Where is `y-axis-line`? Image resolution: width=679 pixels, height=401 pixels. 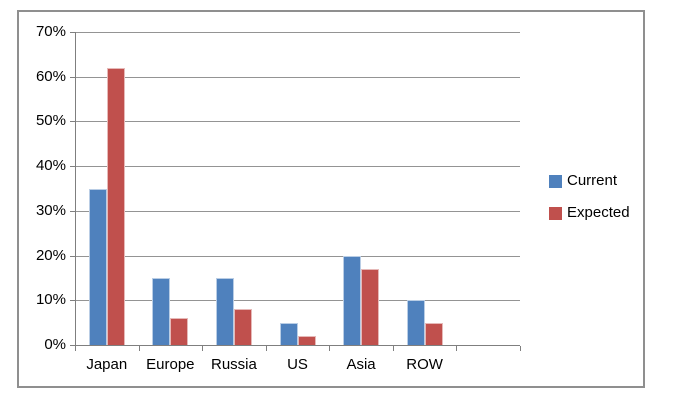
y-axis-line is located at coordinates (75, 188).